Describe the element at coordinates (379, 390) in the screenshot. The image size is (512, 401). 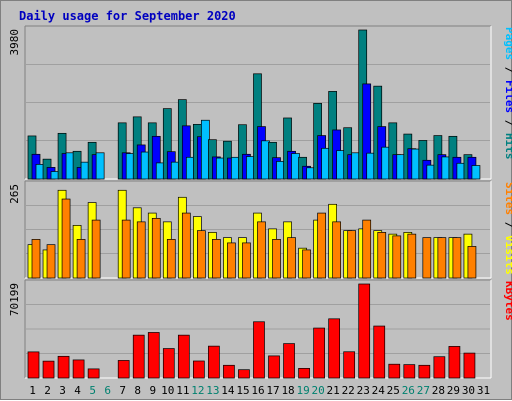
I see `day-label: 24` at that location.